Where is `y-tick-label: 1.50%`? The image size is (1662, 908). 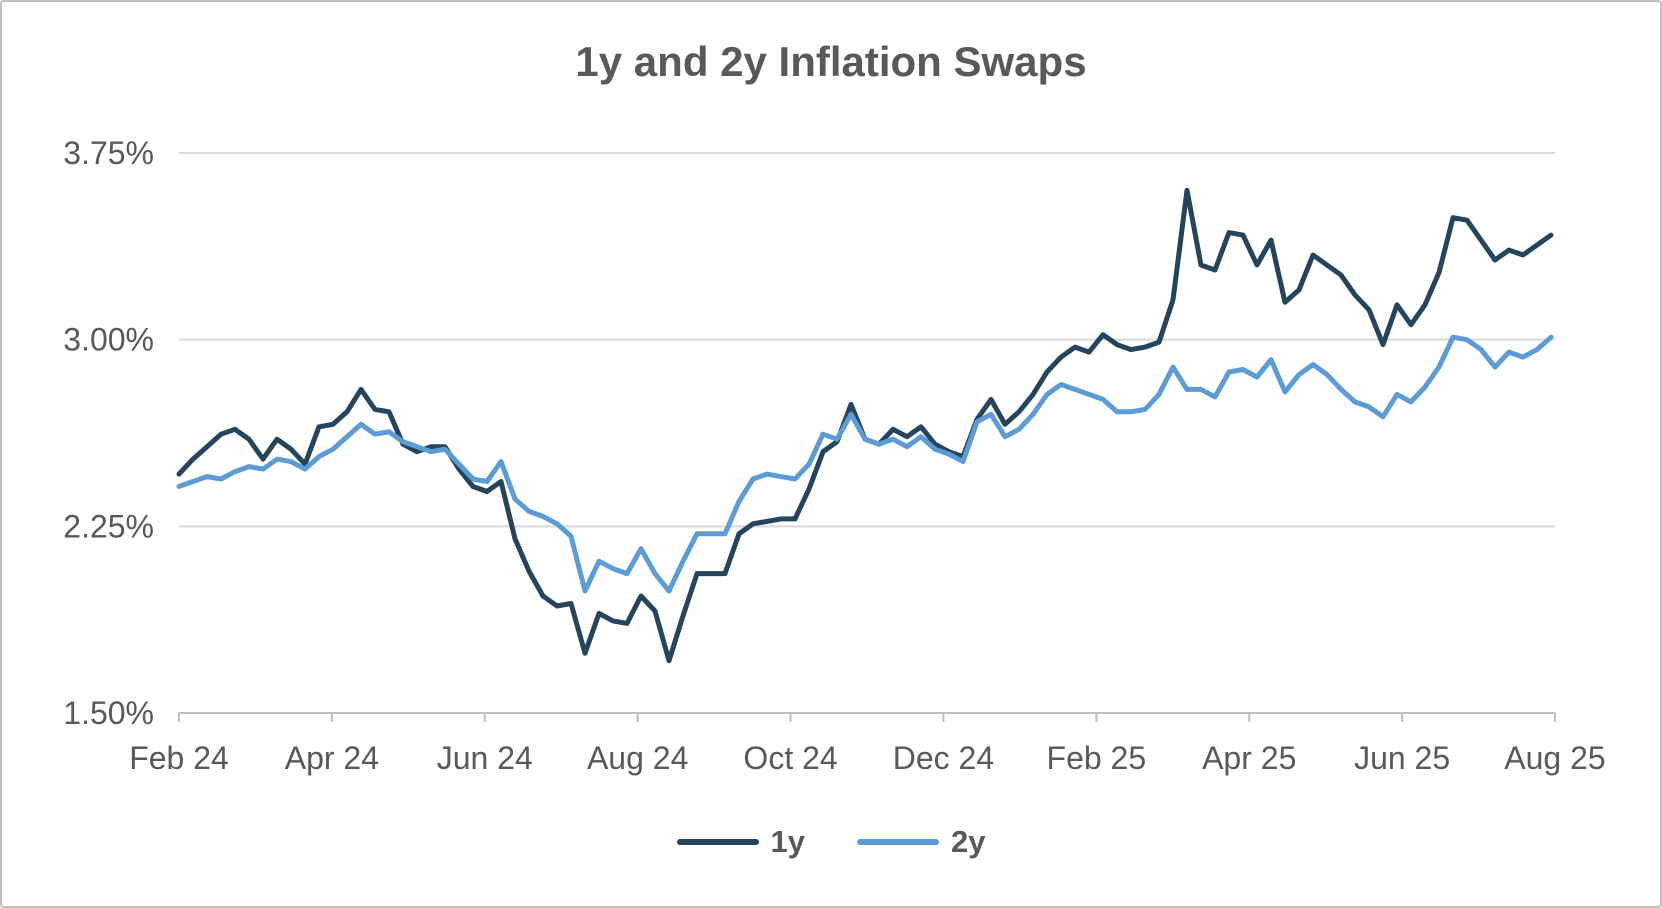 y-tick-label: 1.50% is located at coordinates (108, 713).